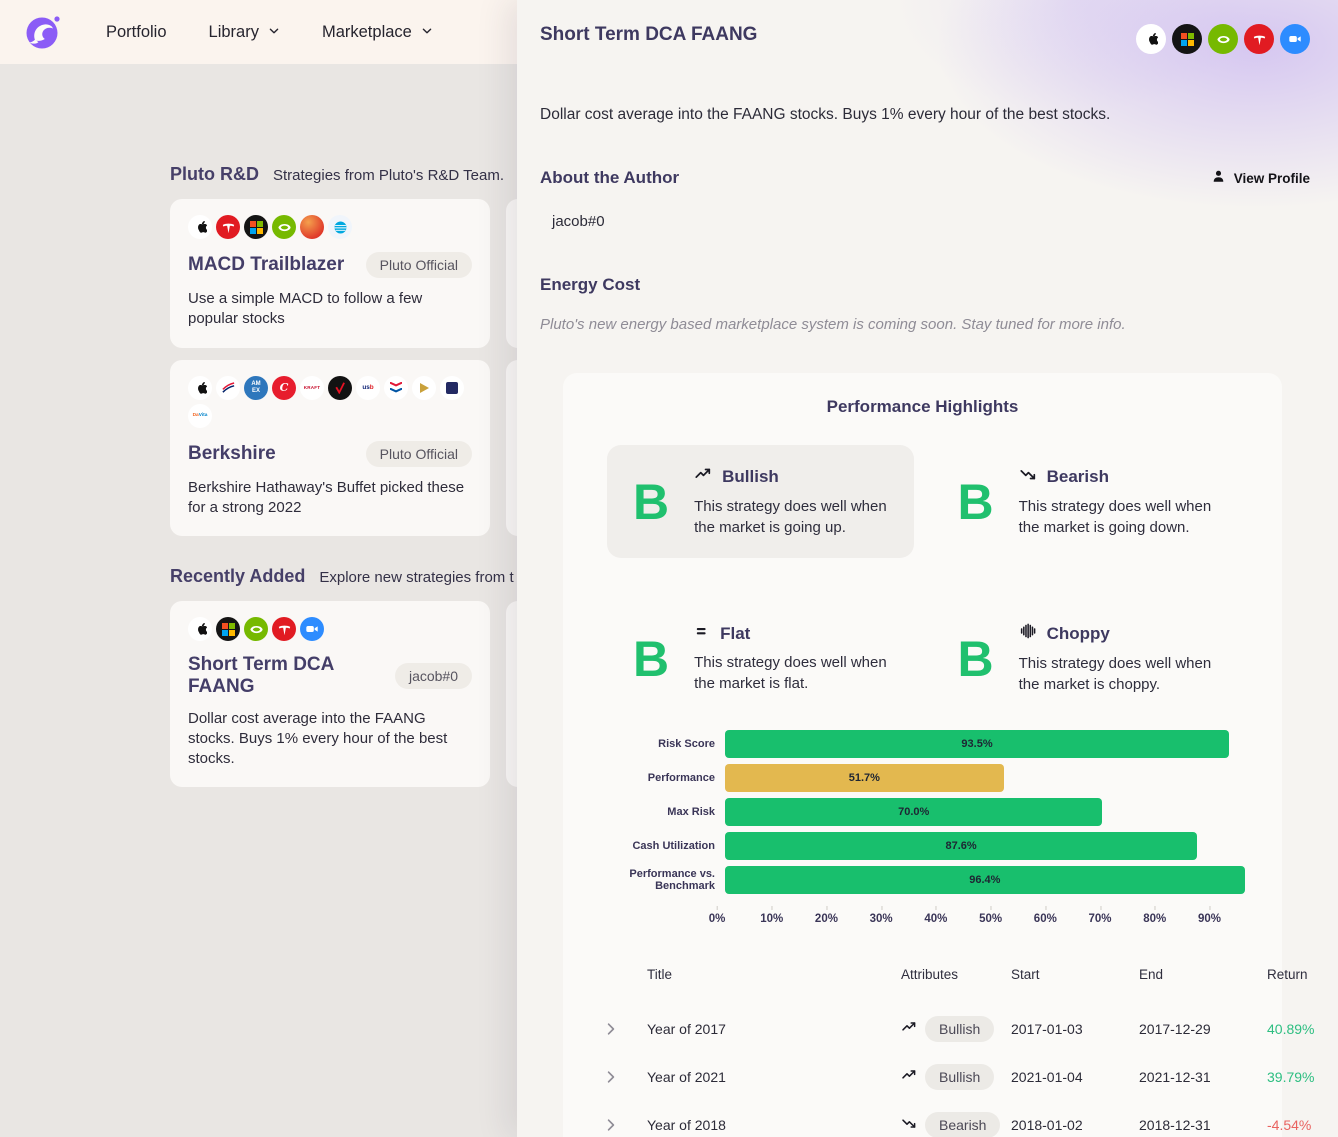 The height and width of the screenshot is (1137, 1338). I want to click on view-profile-label: View Profile, so click(1271, 178).